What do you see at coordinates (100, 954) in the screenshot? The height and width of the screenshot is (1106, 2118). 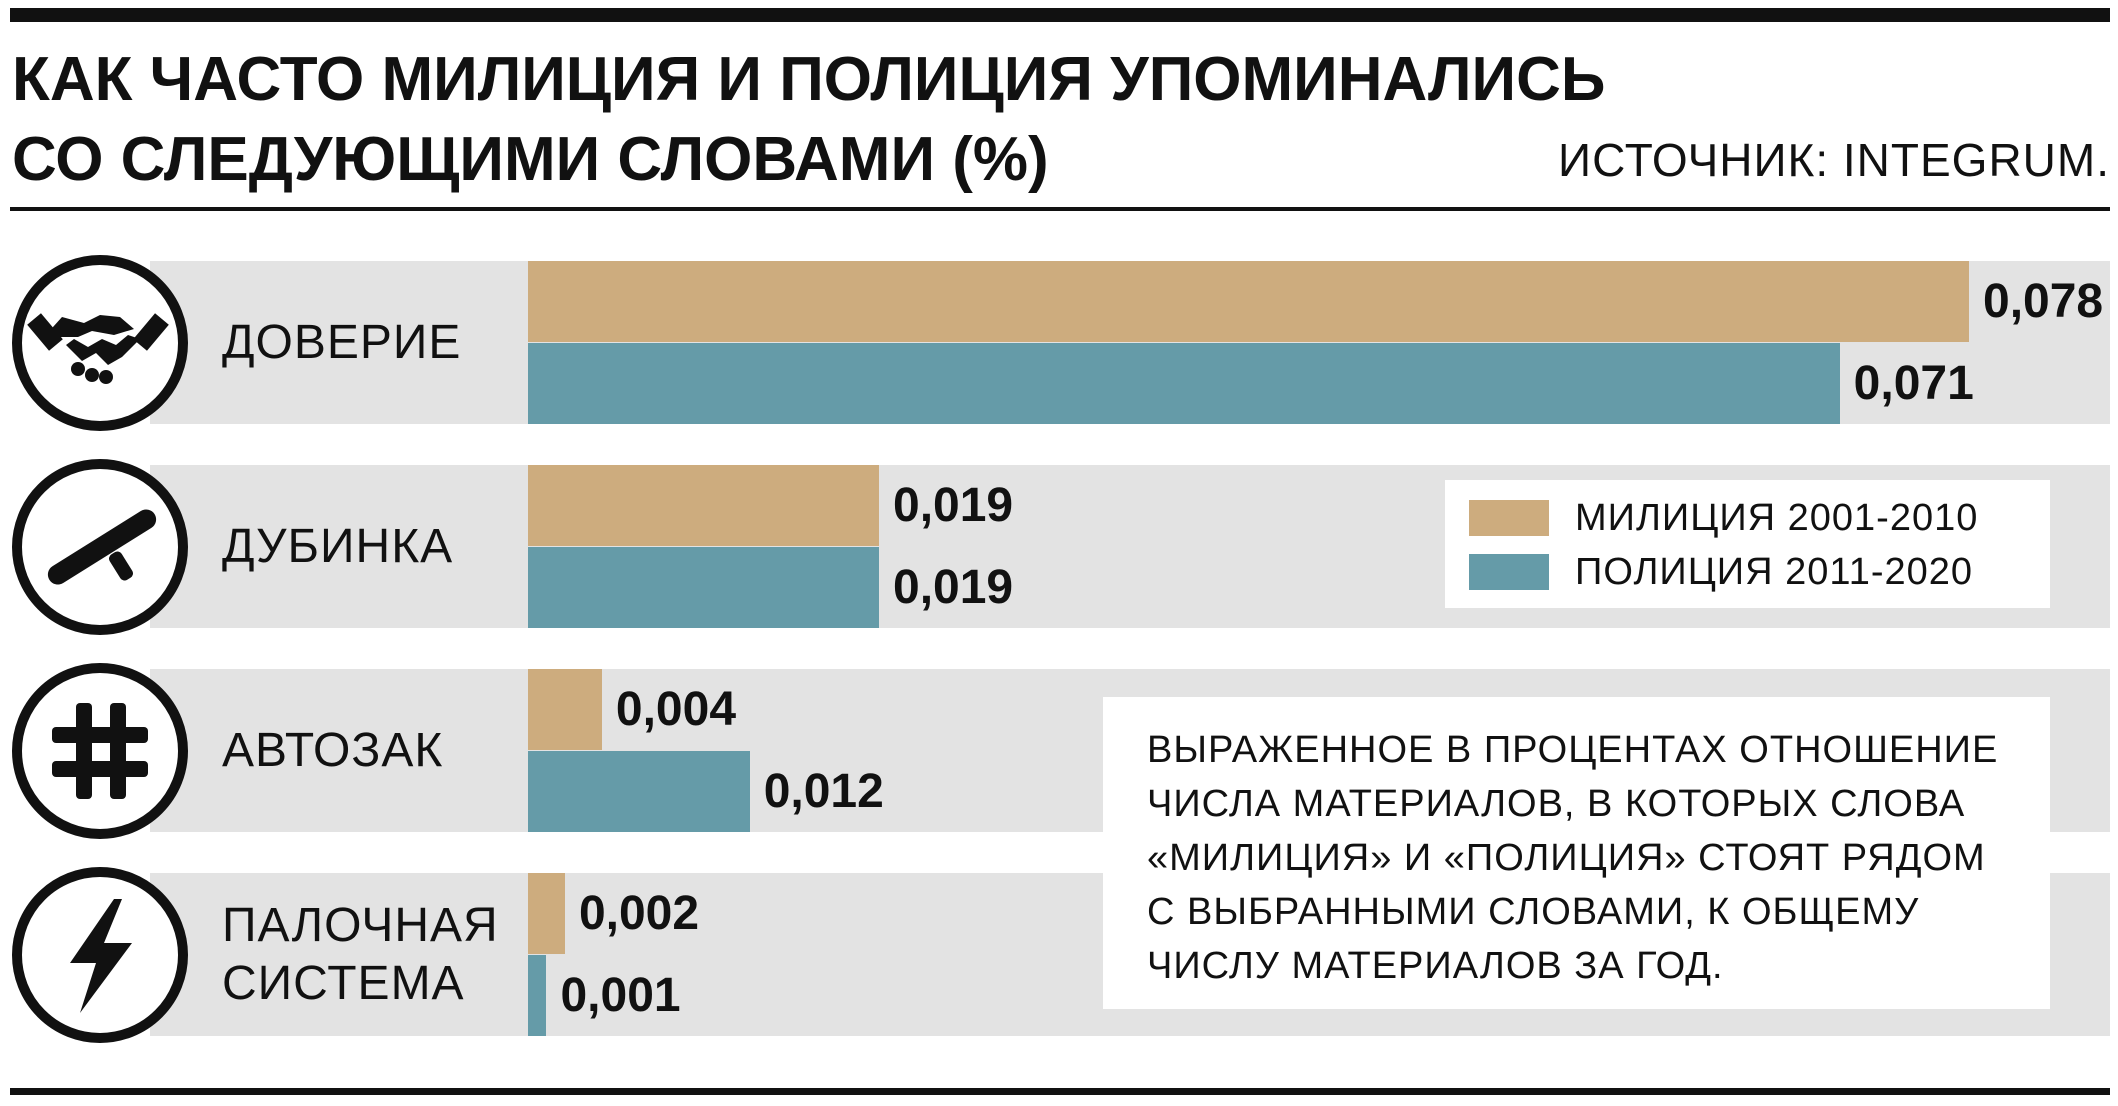 I see `lightning-icon` at bounding box center [100, 954].